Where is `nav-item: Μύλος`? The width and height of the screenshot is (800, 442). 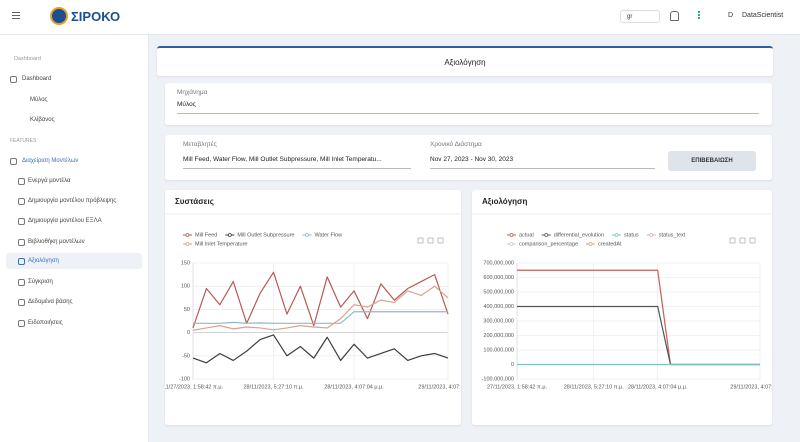 nav-item: Μύλος is located at coordinates (39, 100).